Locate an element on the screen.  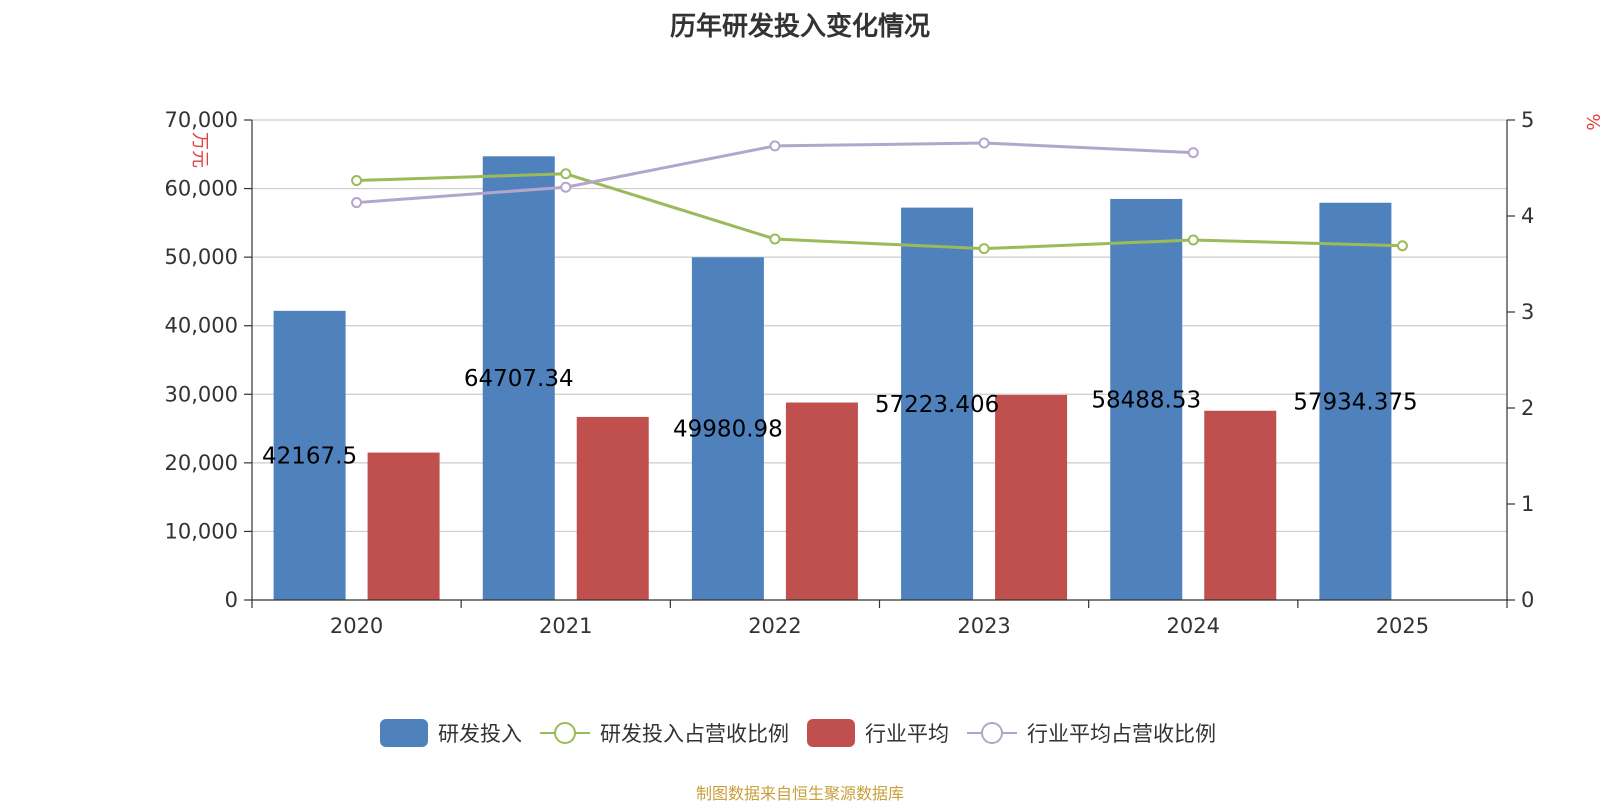
data-source-note: 制图数据来自恒生聚源数据库 is located at coordinates (799, 793).